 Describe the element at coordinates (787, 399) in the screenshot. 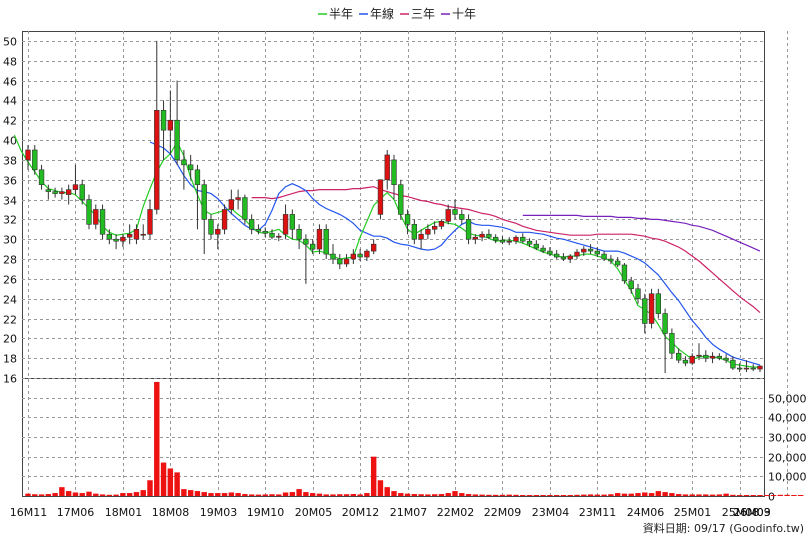

I see `volume-tick-label: 50,000` at that location.